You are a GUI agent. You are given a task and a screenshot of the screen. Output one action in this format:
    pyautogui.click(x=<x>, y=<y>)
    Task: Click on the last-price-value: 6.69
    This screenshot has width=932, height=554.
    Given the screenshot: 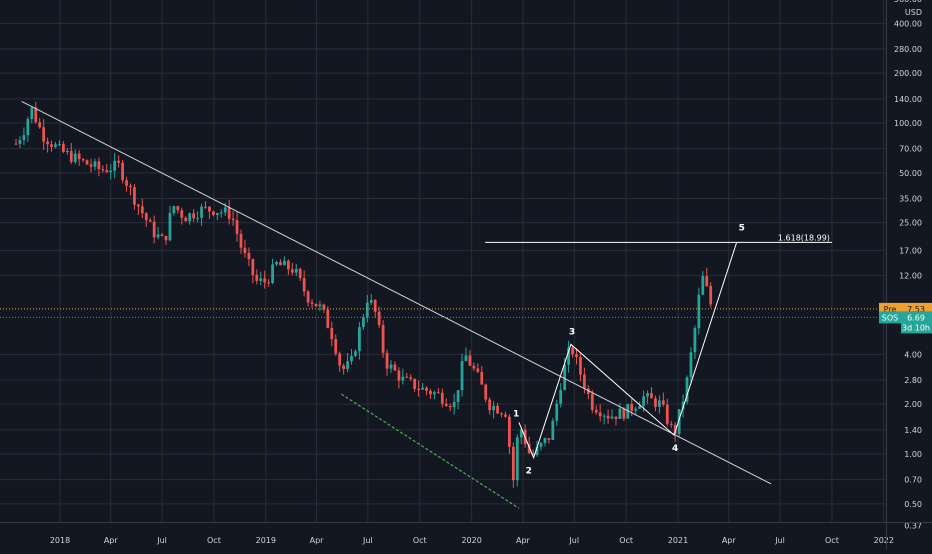 What is the action you would take?
    pyautogui.click(x=916, y=317)
    